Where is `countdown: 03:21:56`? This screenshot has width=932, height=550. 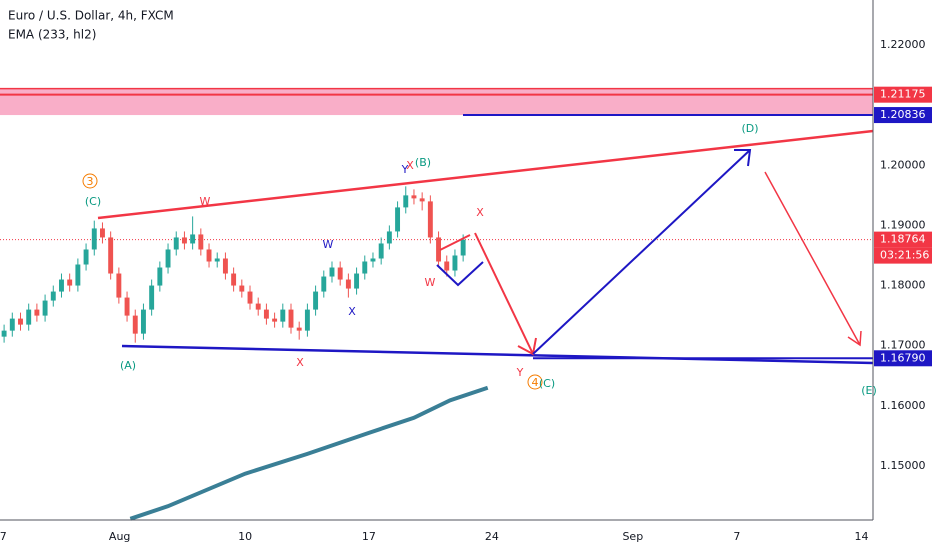 countdown: 03:21:56 is located at coordinates (904, 255).